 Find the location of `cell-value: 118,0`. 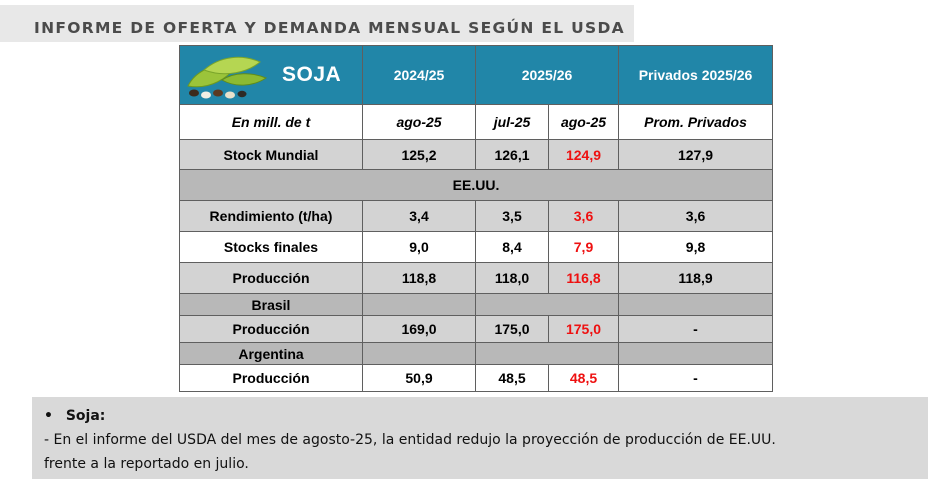

cell-value: 118,0 is located at coordinates (512, 278).